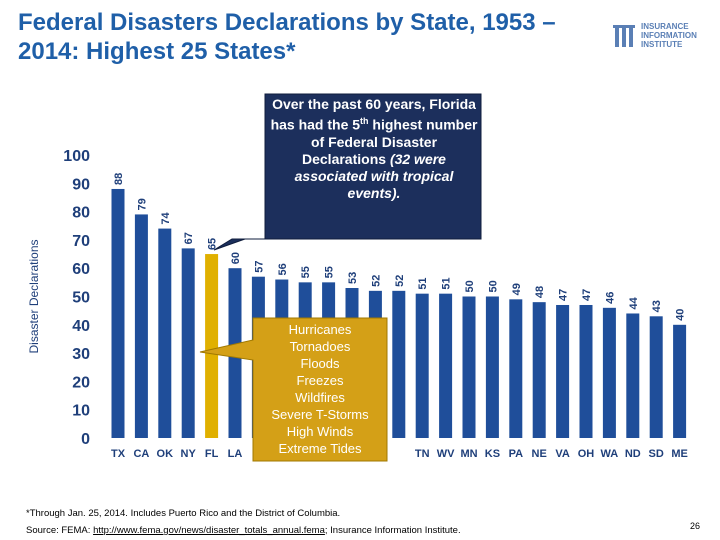 Image resolution: width=720 pixels, height=540 pixels. I want to click on y-tick-label: 0, so click(85, 439).